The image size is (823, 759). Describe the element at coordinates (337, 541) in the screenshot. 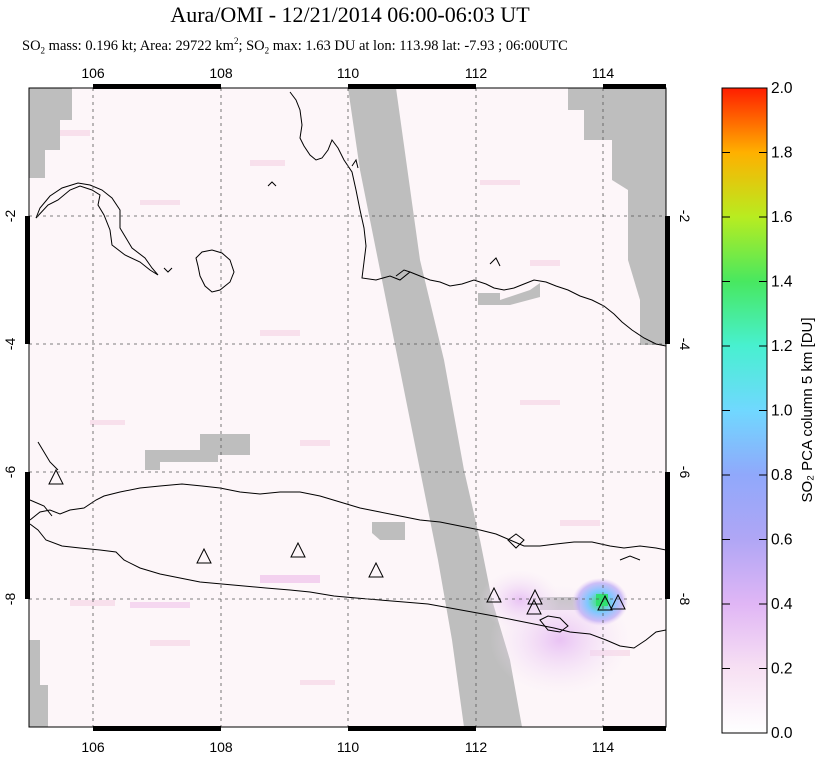

I see `volcano-markers` at that location.